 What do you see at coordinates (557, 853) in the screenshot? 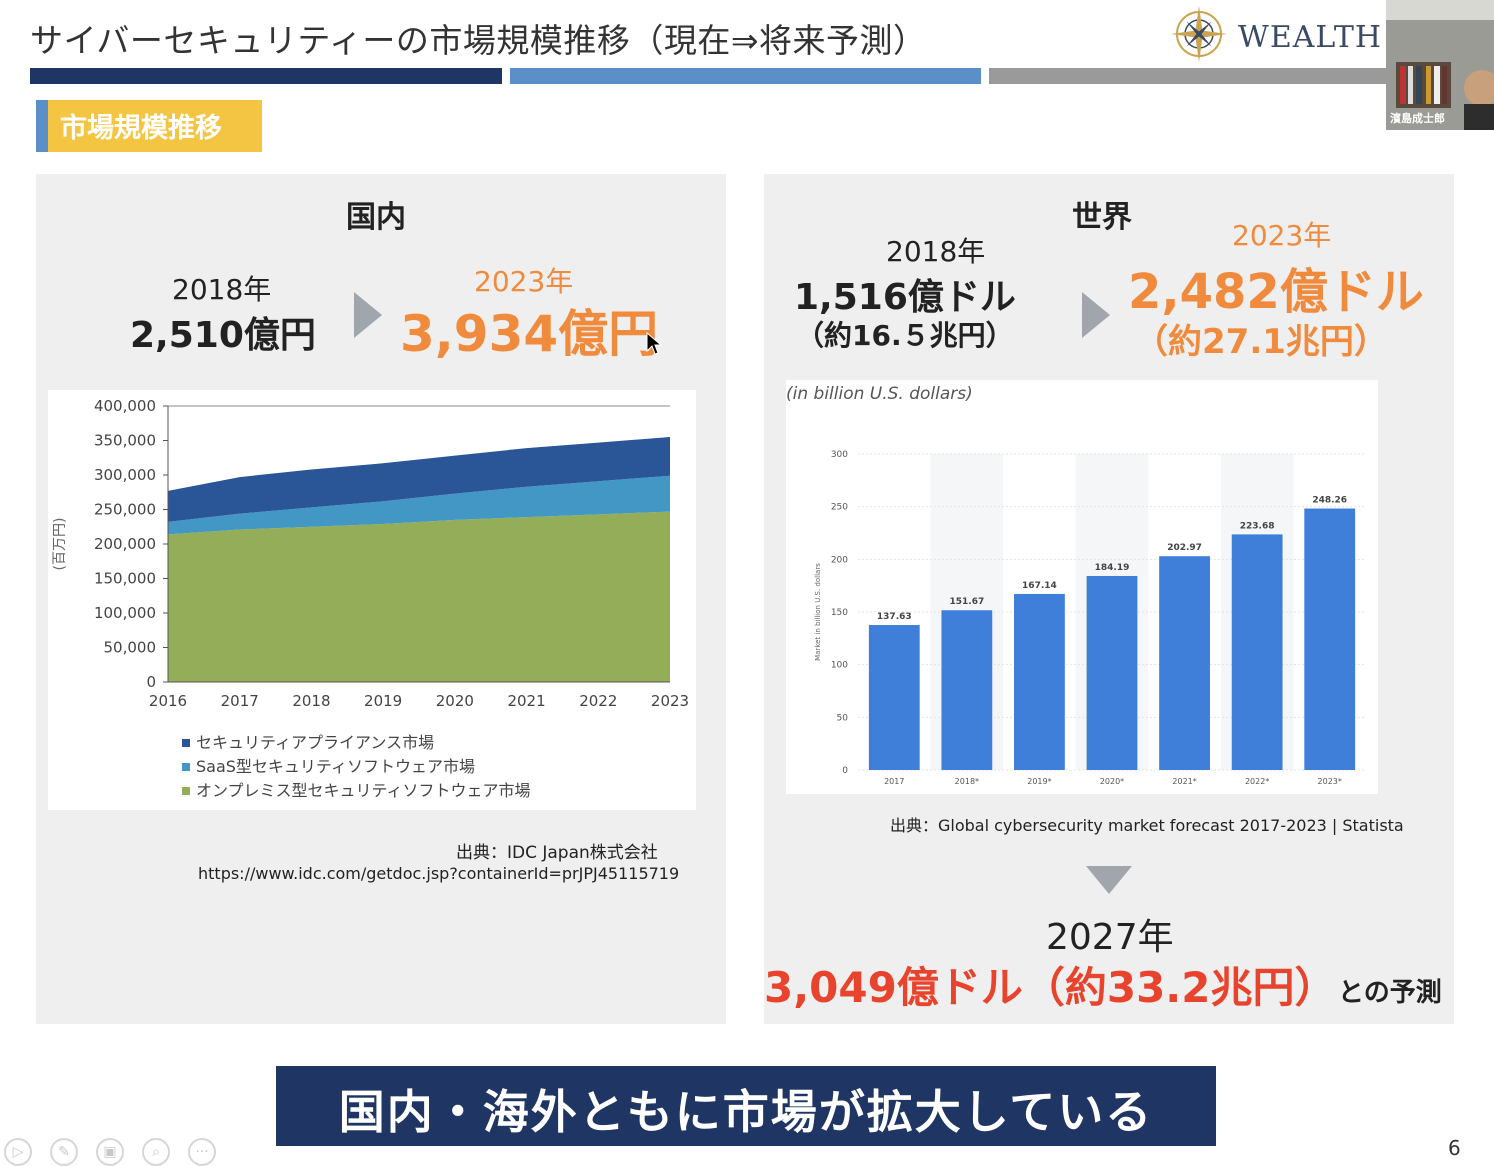
I see `domestic-source-line1: 出典：IDC Japan株式会社` at bounding box center [557, 853].